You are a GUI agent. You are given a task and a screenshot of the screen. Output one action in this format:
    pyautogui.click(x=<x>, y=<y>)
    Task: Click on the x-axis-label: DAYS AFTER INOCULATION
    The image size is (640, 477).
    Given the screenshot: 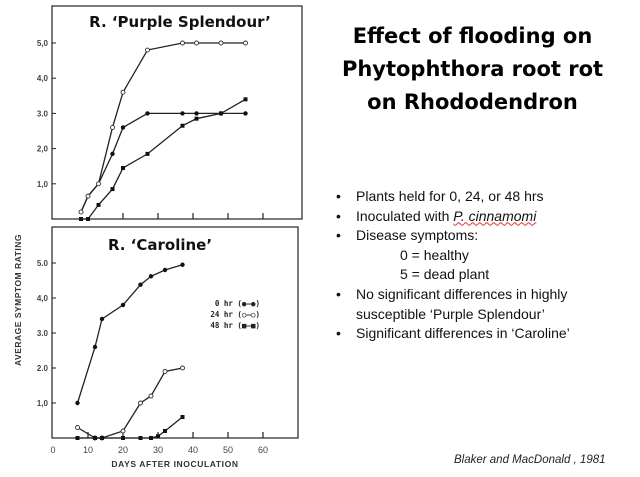 What is the action you would take?
    pyautogui.click(x=174, y=464)
    